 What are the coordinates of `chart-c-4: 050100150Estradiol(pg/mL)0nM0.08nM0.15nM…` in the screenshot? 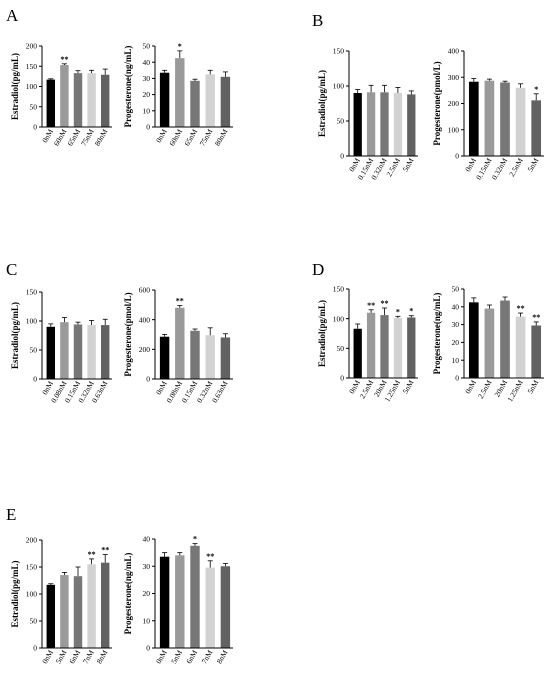 It's located at (61, 346).